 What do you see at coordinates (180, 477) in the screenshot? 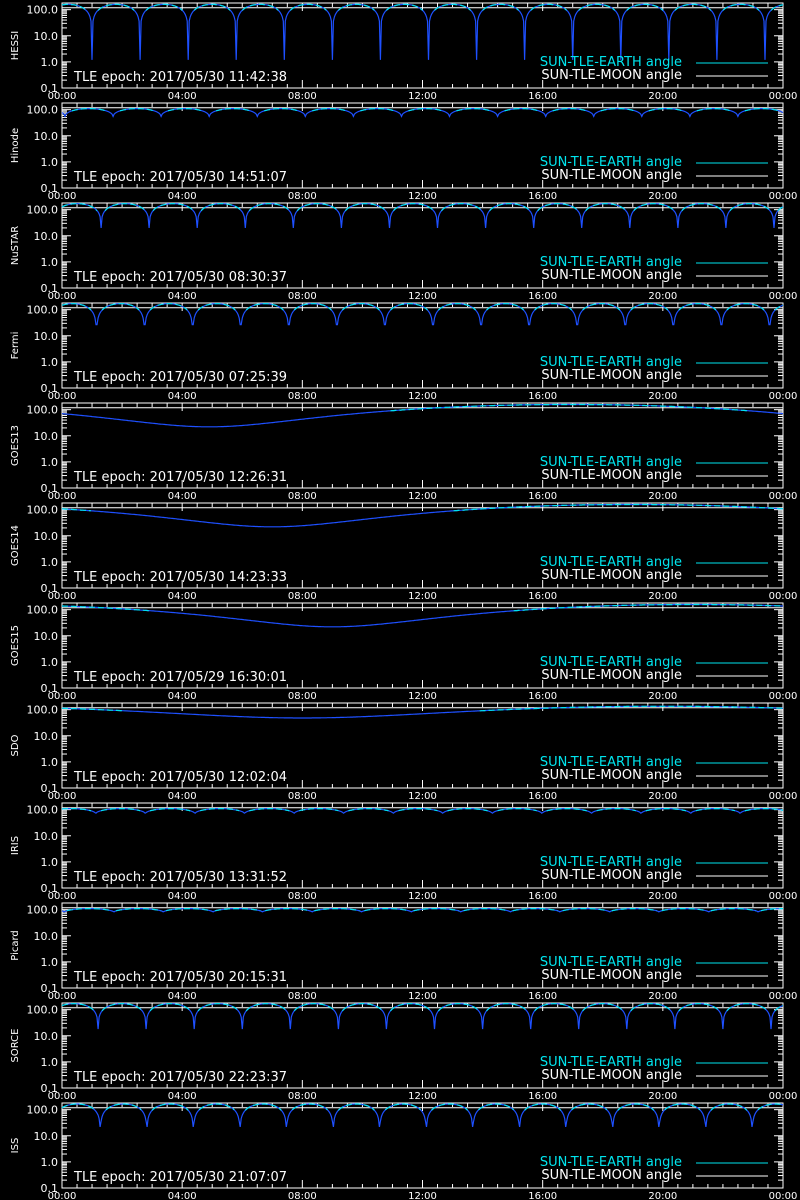
I see `tle-epoch-label: TLE epoch: 2017/05/30 12:26:31` at bounding box center [180, 477].